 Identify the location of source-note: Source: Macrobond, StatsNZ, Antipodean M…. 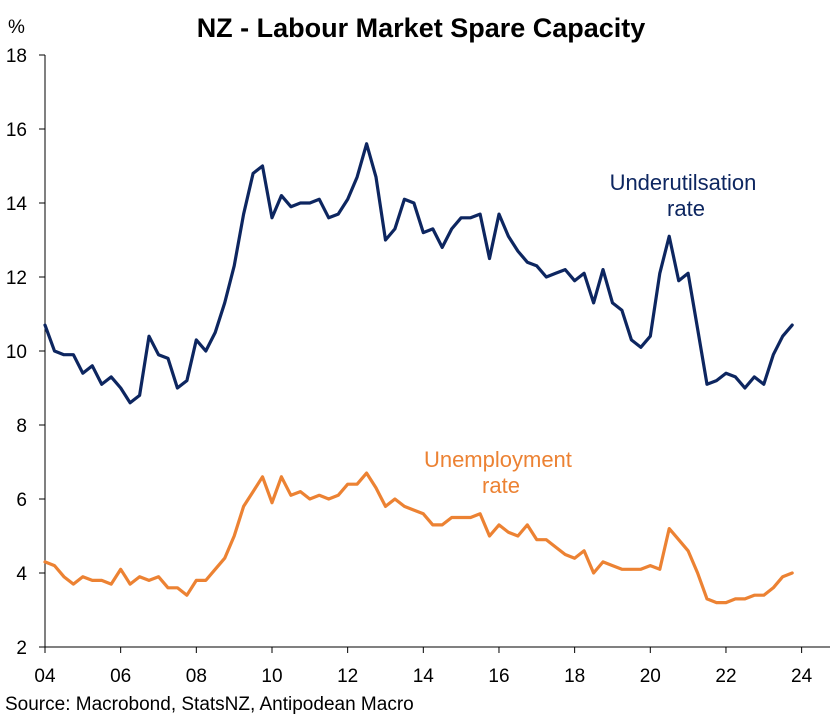
(209, 704).